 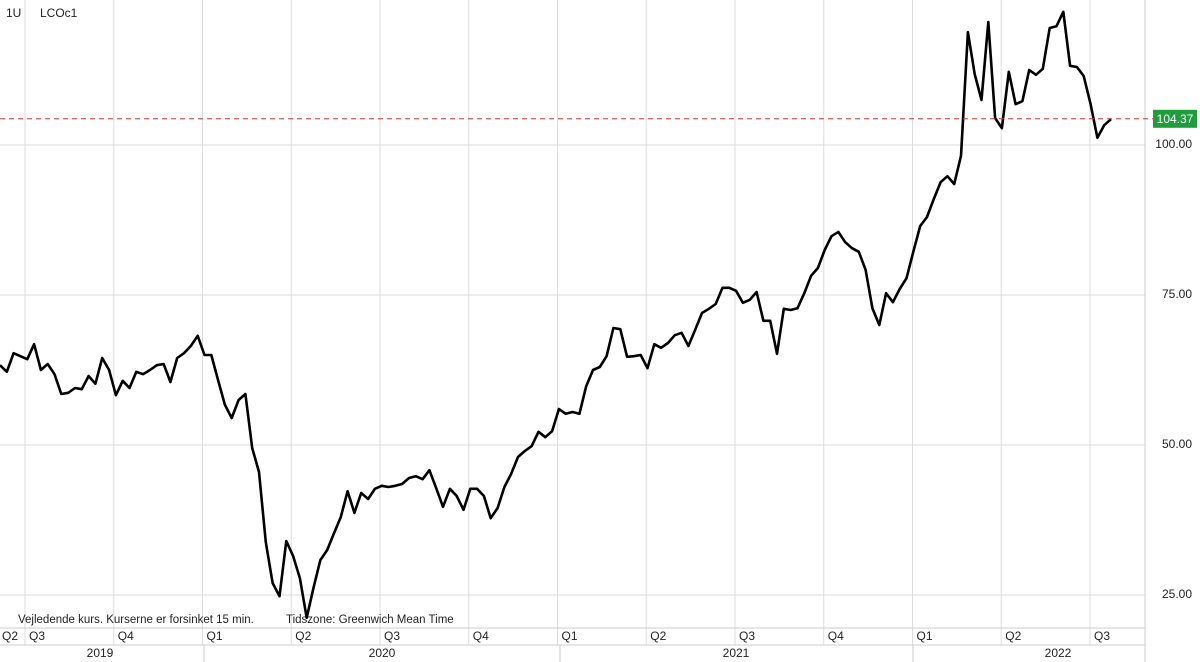 I want to click on year-label: 2020, so click(x=382, y=653).